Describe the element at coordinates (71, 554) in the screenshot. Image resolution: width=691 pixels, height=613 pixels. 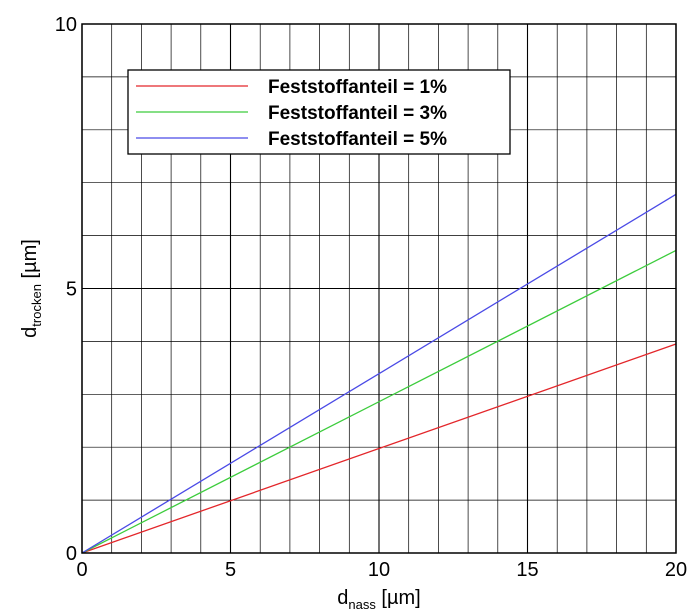
I see `y-tick-label: 0` at that location.